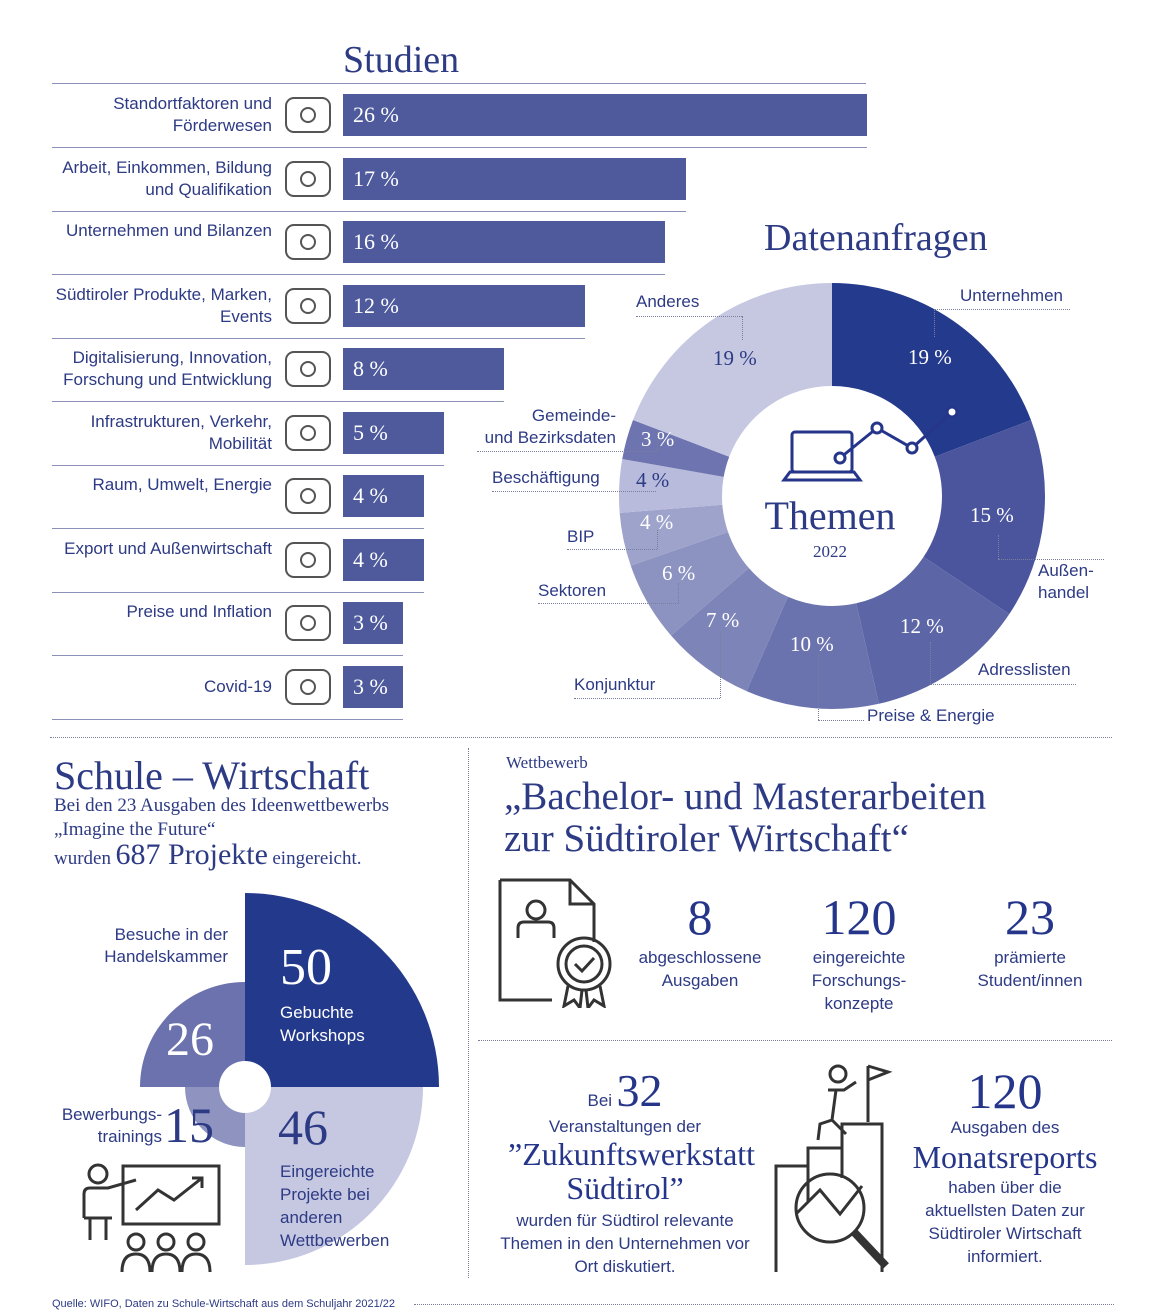 The width and height of the screenshot is (1170, 1313). What do you see at coordinates (795, 1040) in the screenshot?
I see `section-divider-right` at bounding box center [795, 1040].